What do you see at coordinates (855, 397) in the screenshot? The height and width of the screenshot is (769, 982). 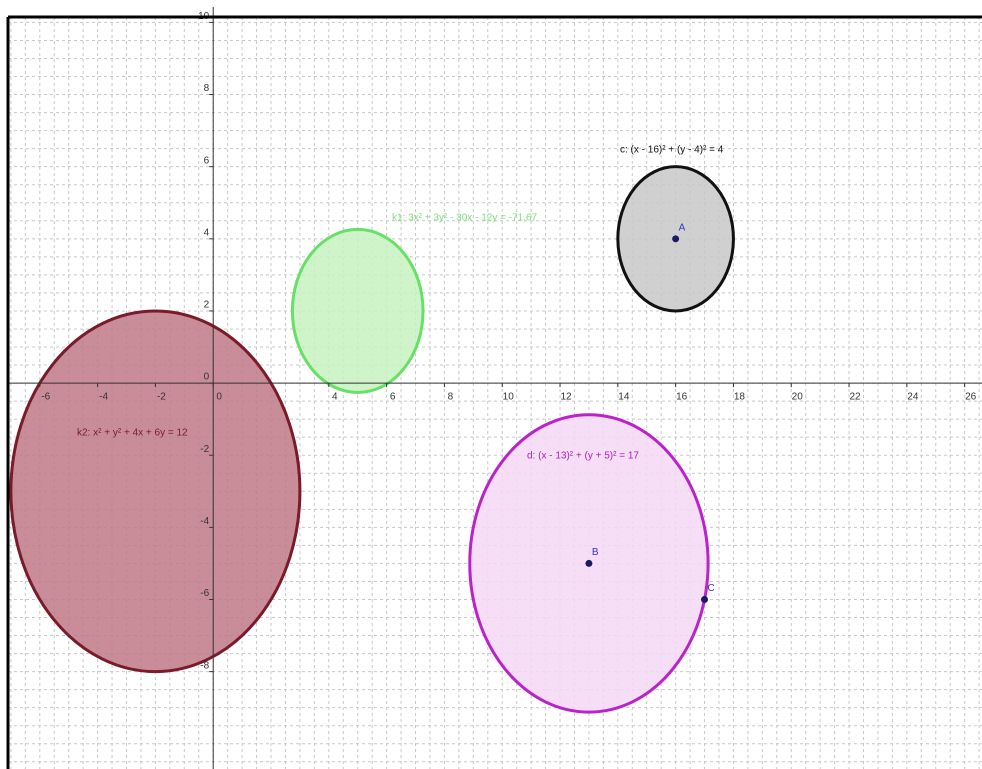 I see `x-tick-label: 22` at bounding box center [855, 397].